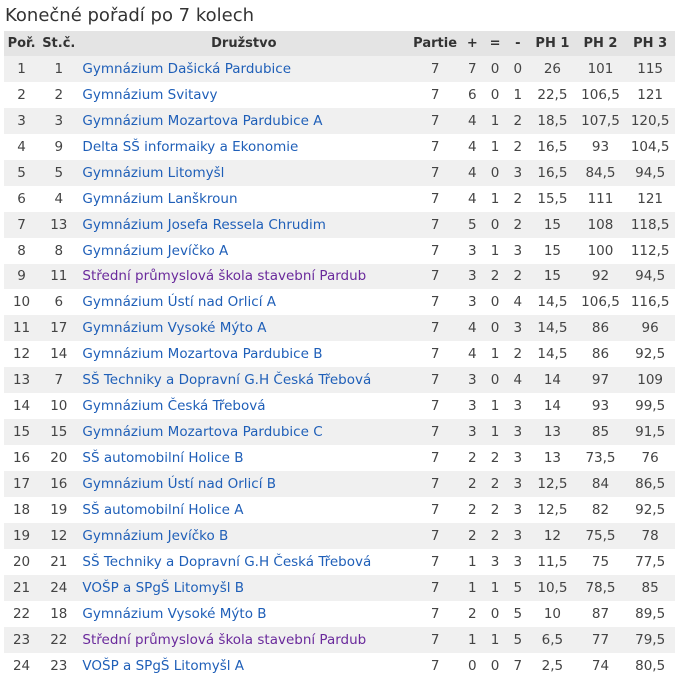 The width and height of the screenshot is (693, 700). I want to click on cell-losses: 7, so click(518, 665).